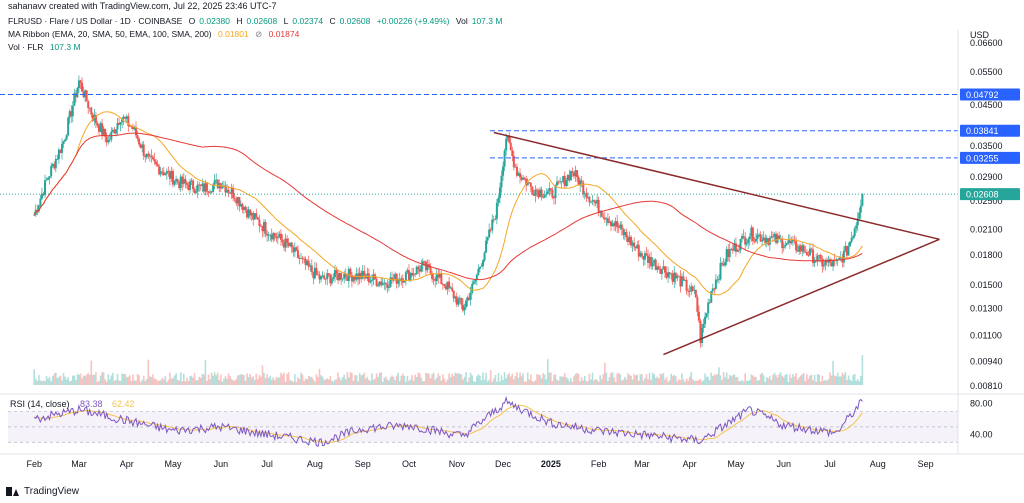 The image size is (1024, 503). Describe the element at coordinates (42, 491) in the screenshot. I see `footer-brand: TradingView` at that location.